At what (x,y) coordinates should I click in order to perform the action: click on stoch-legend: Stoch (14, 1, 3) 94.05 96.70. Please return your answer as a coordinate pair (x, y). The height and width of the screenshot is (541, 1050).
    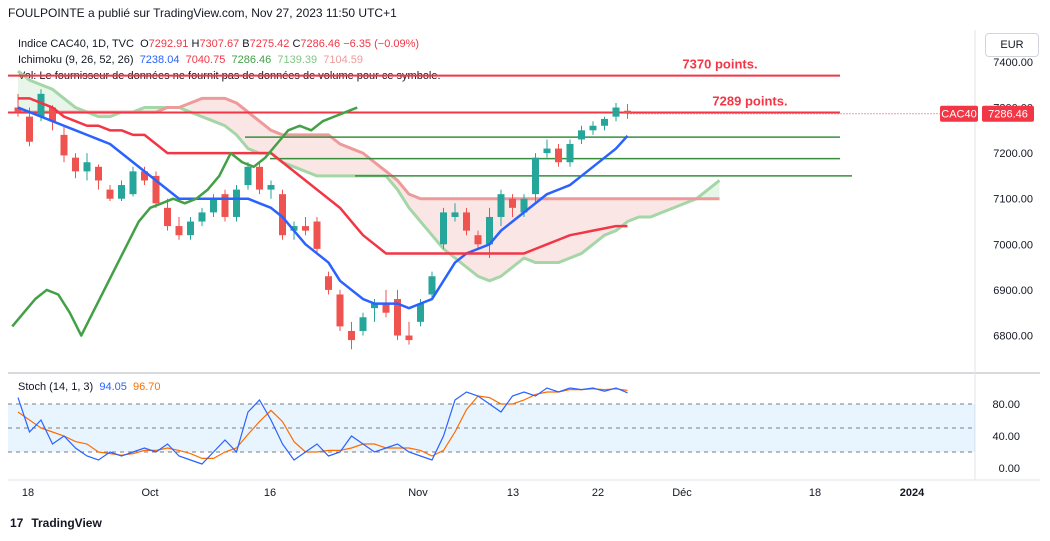
    Looking at the image, I should click on (89, 387).